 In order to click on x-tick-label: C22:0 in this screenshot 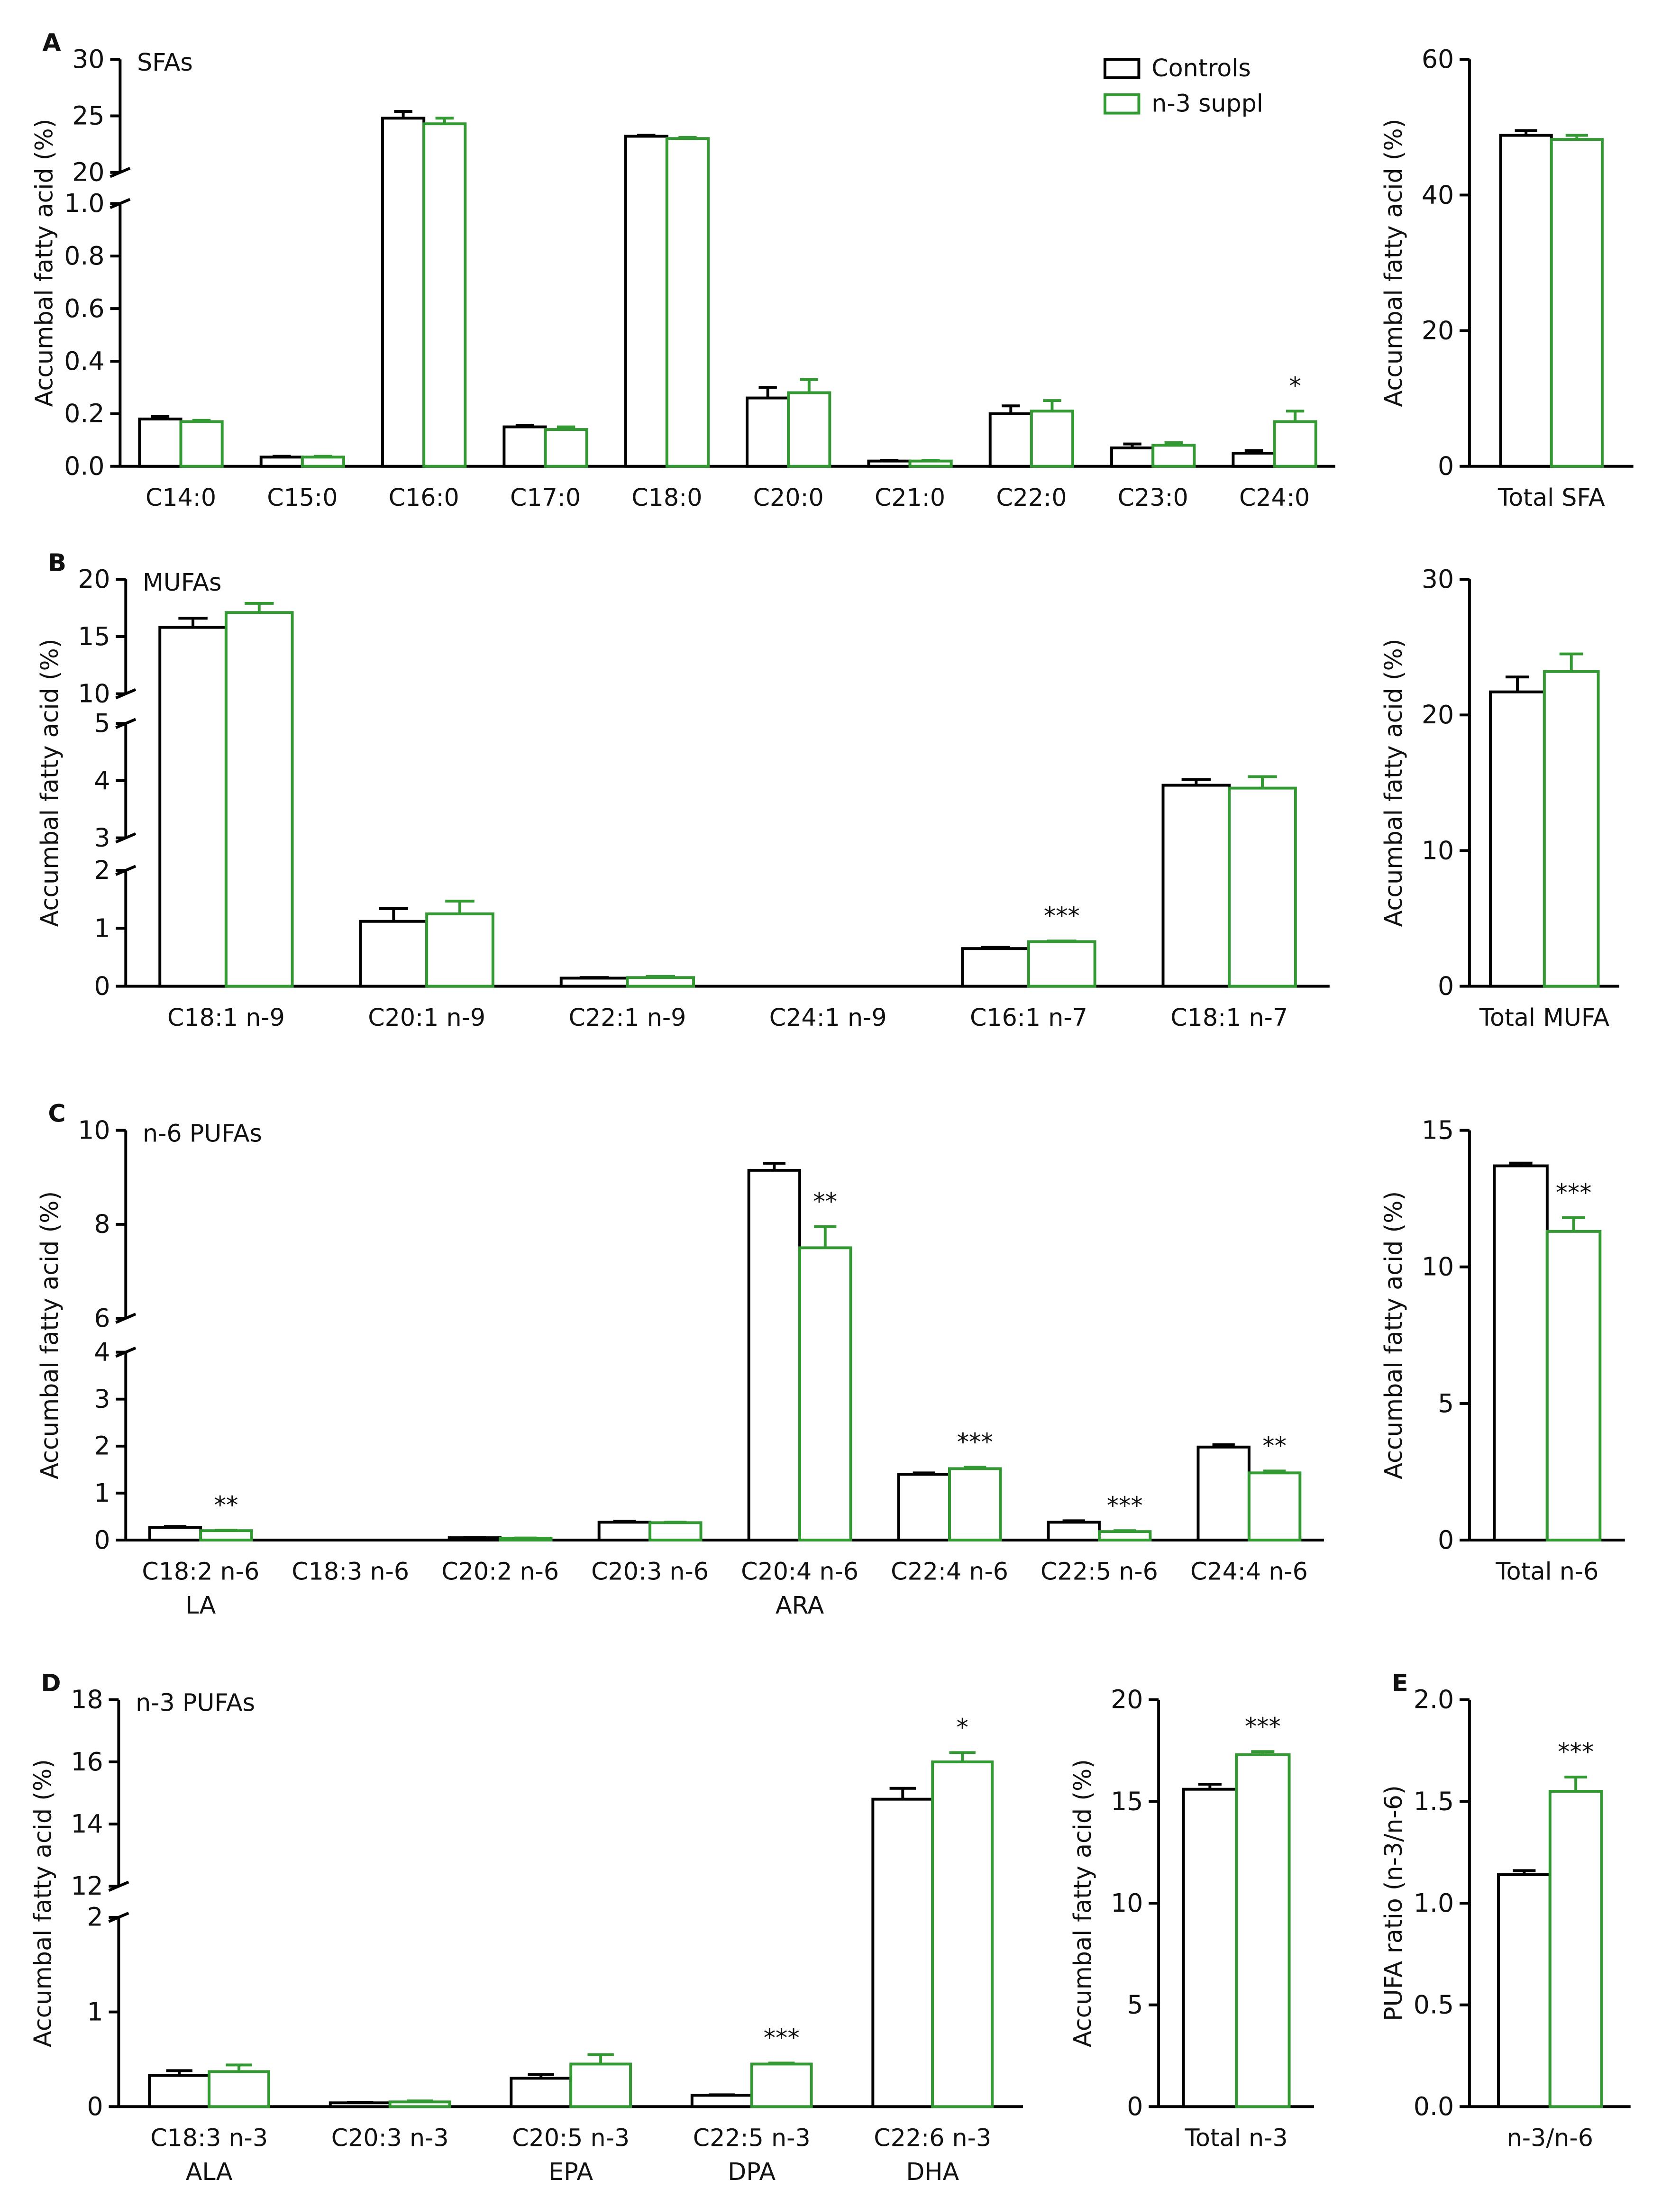, I will do `click(1031, 497)`.